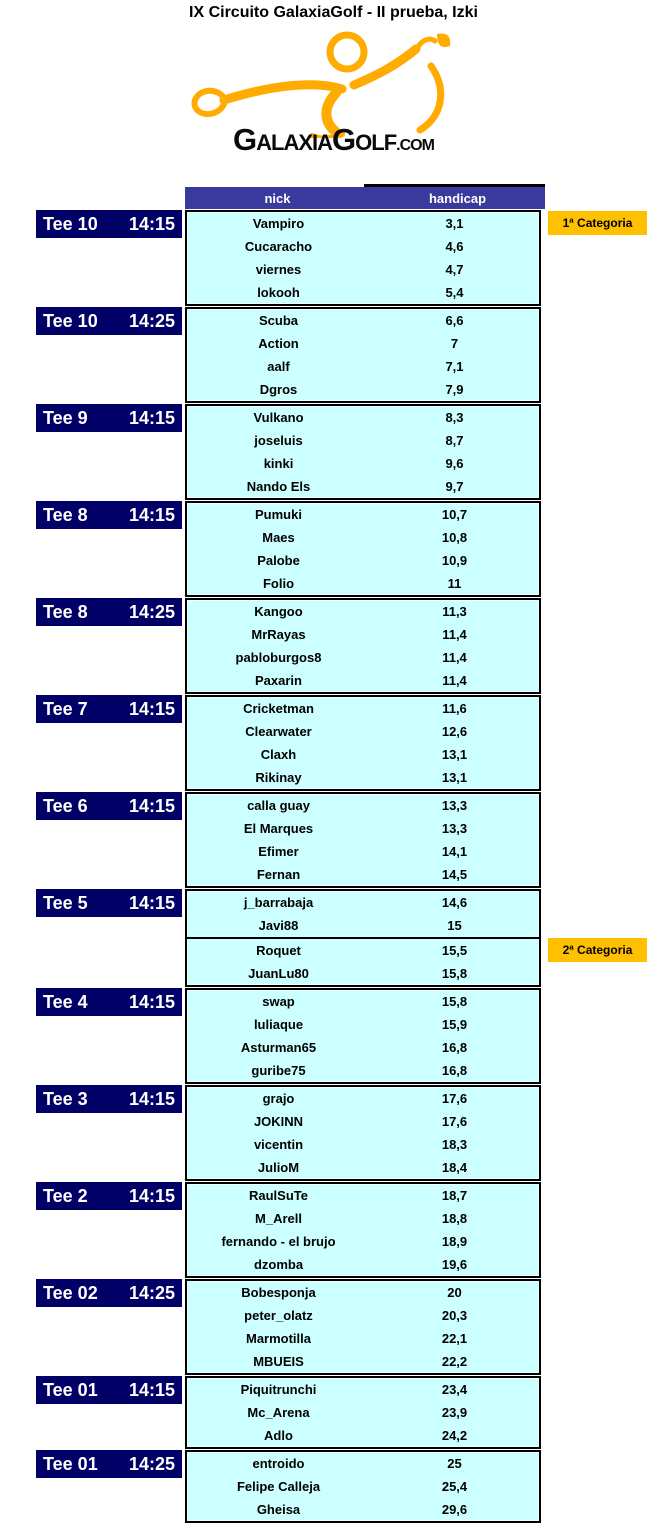 This screenshot has width=667, height=1530. I want to click on player-handicap: 18,3, so click(454, 1144).